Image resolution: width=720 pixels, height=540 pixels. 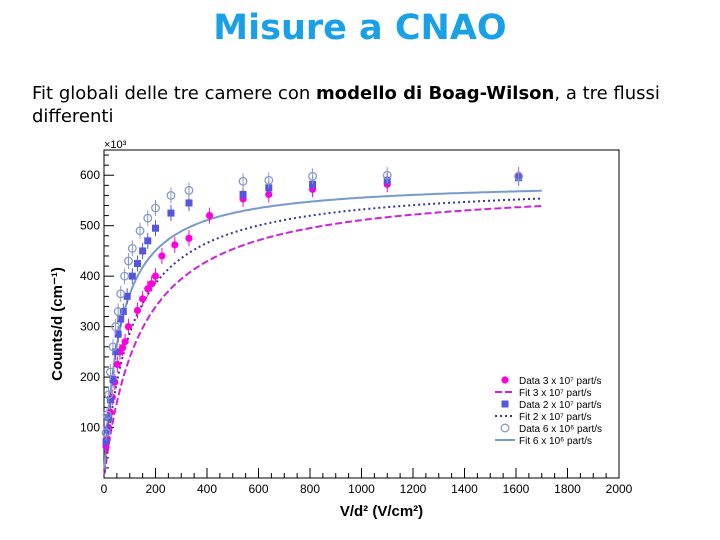 I want to click on x-tick-label: 1400, so click(x=464, y=489).